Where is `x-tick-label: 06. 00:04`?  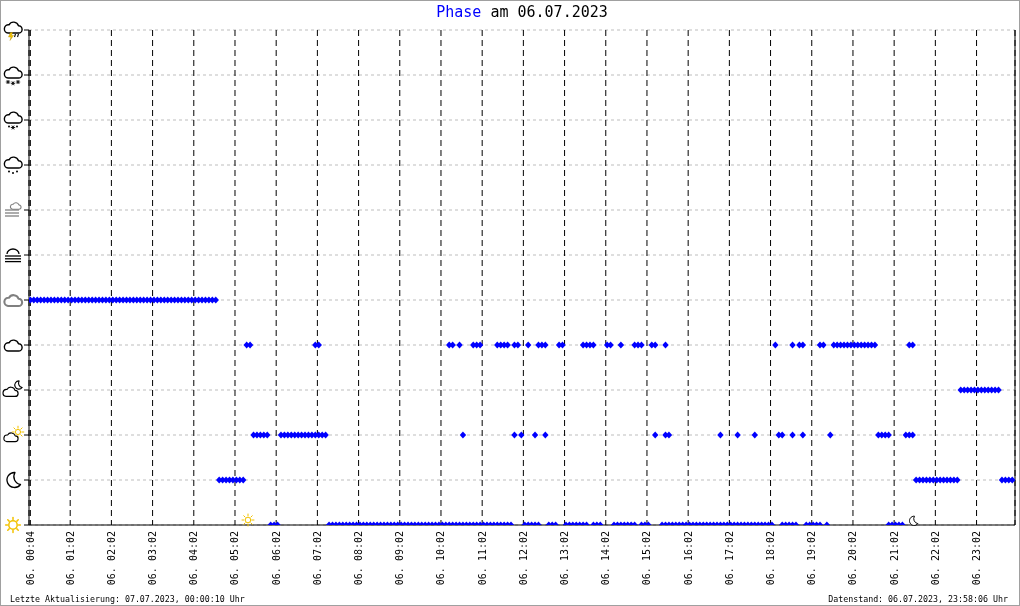 x-tick-label: 06. 00:04 is located at coordinates (30, 558).